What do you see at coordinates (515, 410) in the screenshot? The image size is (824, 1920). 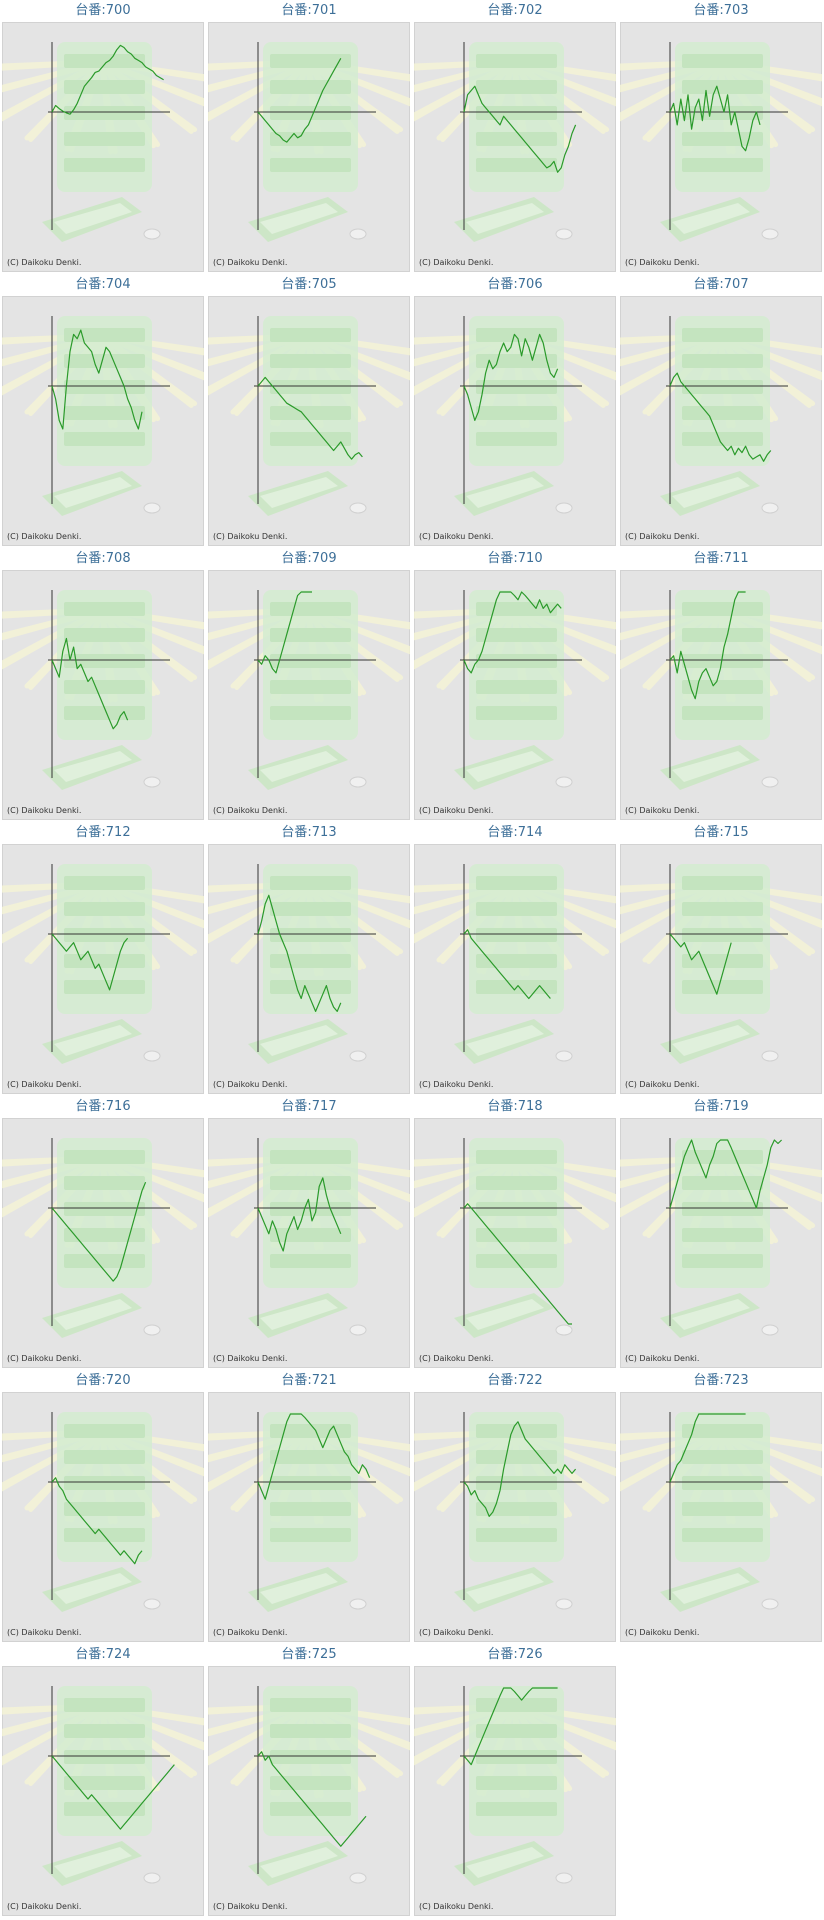 I see `chart-card: 台番:706 (C) Daikoku Denki.` at bounding box center [515, 410].